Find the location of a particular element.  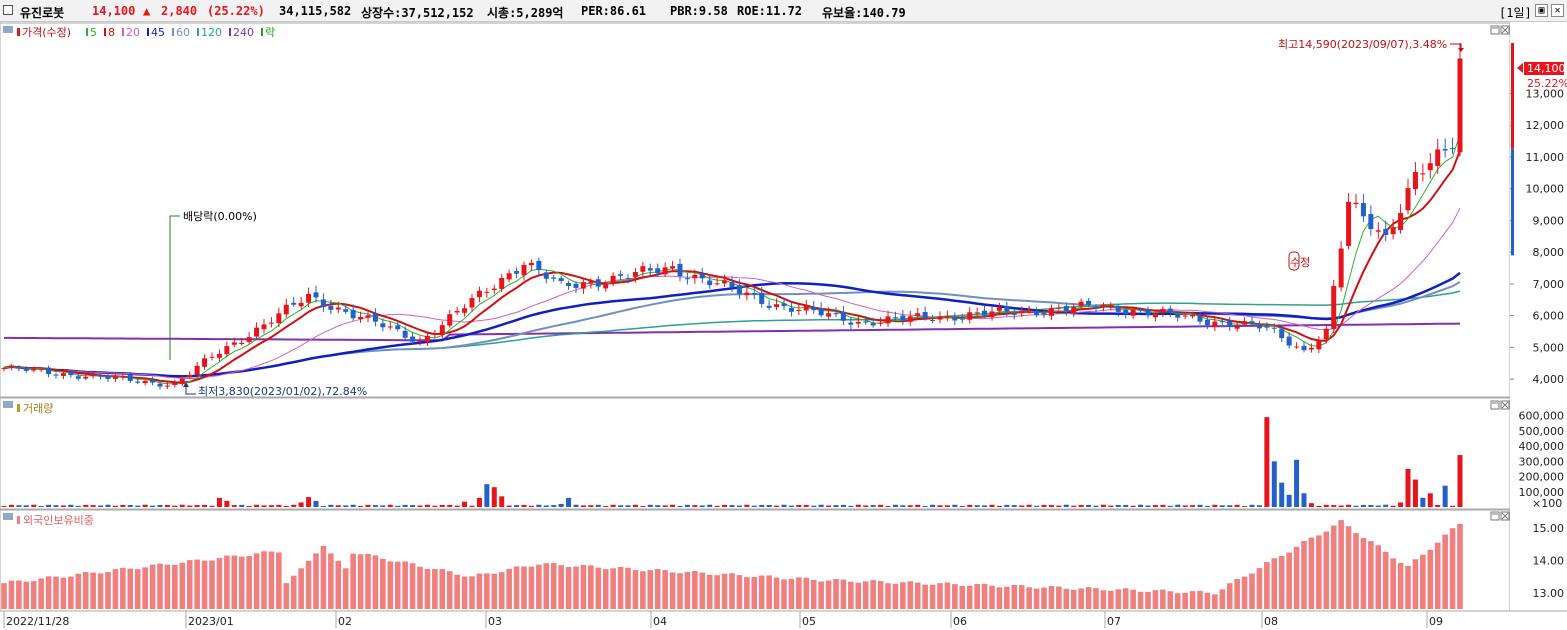

y-tick-label: 200,000 is located at coordinates (1542, 477).